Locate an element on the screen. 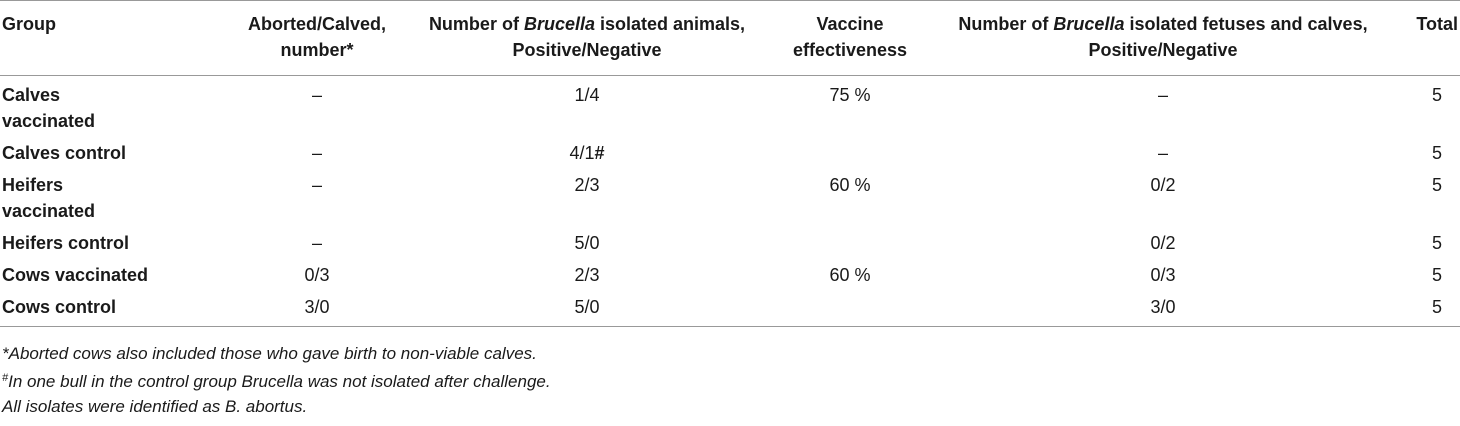 The height and width of the screenshot is (426, 1460). cell-group: Cows control is located at coordinates (75, 307).